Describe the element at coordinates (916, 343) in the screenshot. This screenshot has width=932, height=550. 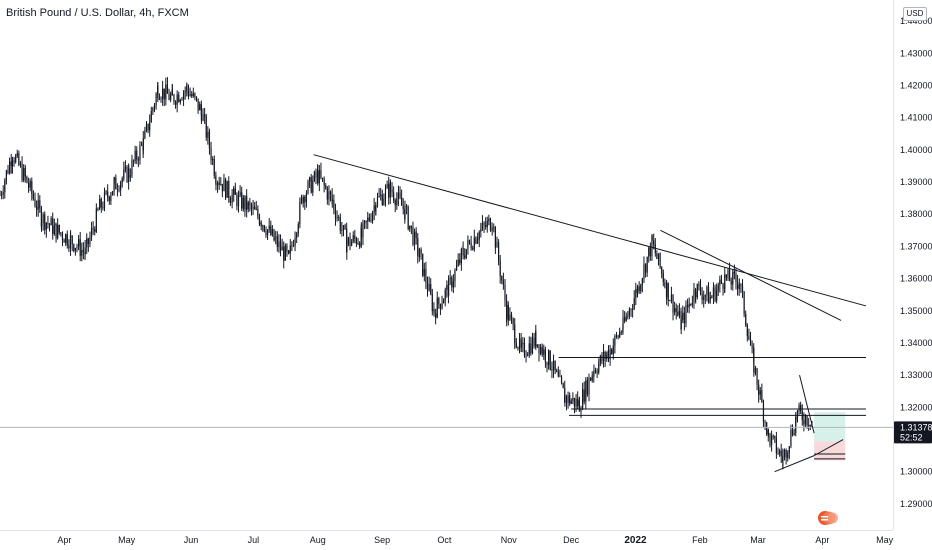
I see `price-tick-label: 1.34000` at that location.